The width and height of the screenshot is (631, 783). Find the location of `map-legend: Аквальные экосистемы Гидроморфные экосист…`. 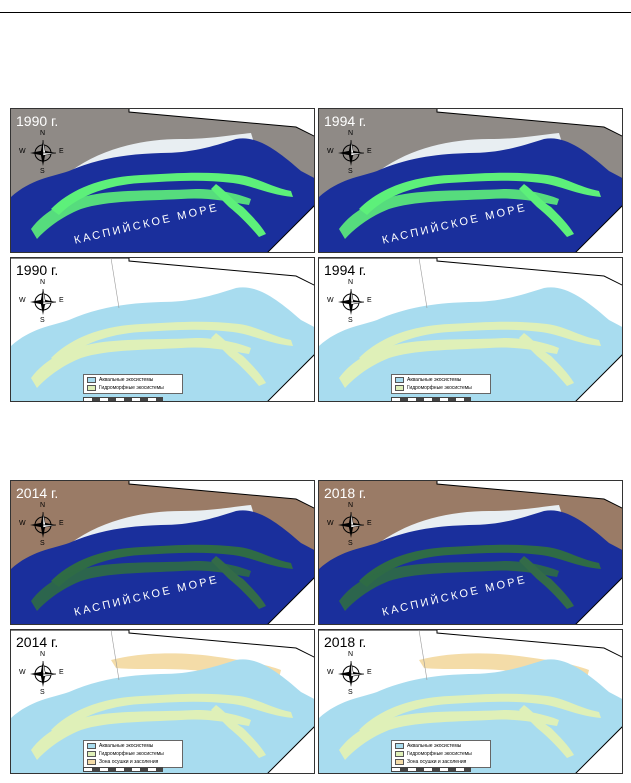

map-legend: Аквальные экосистемы Гидроморфные экосист… is located at coordinates (133, 754).